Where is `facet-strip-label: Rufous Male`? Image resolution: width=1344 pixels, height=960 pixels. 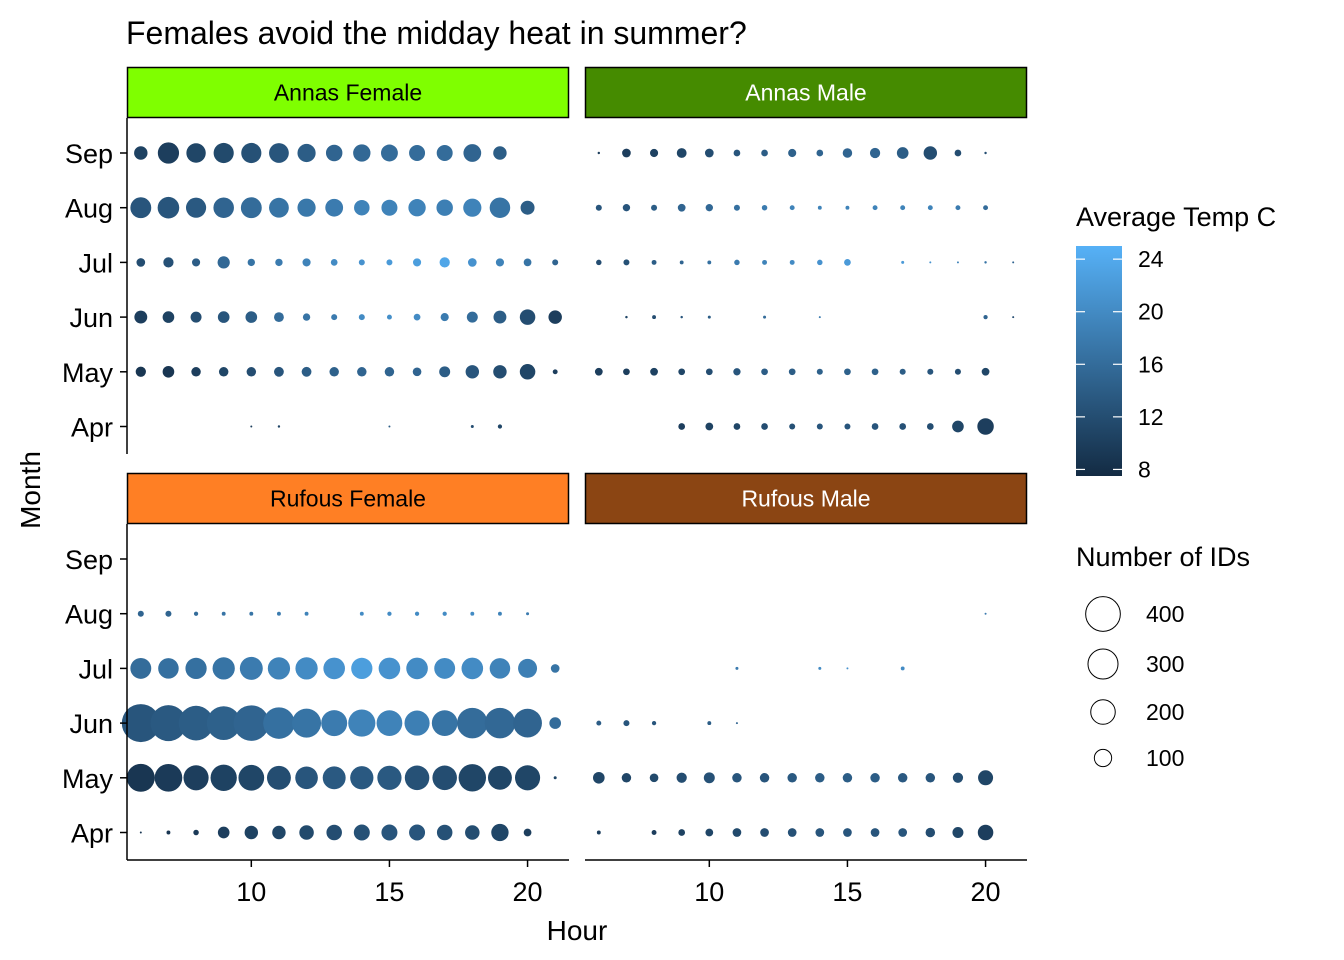 facet-strip-label: Rufous Male is located at coordinates (805, 499).